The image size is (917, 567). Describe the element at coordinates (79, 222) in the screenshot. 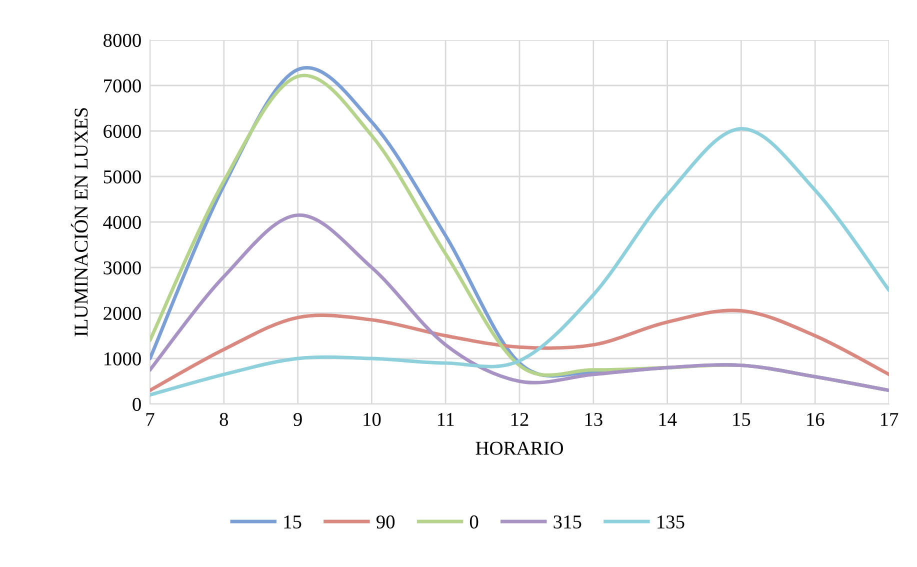

I see `y-axis-title: ILUMINACIÓN EN LUXES` at that location.